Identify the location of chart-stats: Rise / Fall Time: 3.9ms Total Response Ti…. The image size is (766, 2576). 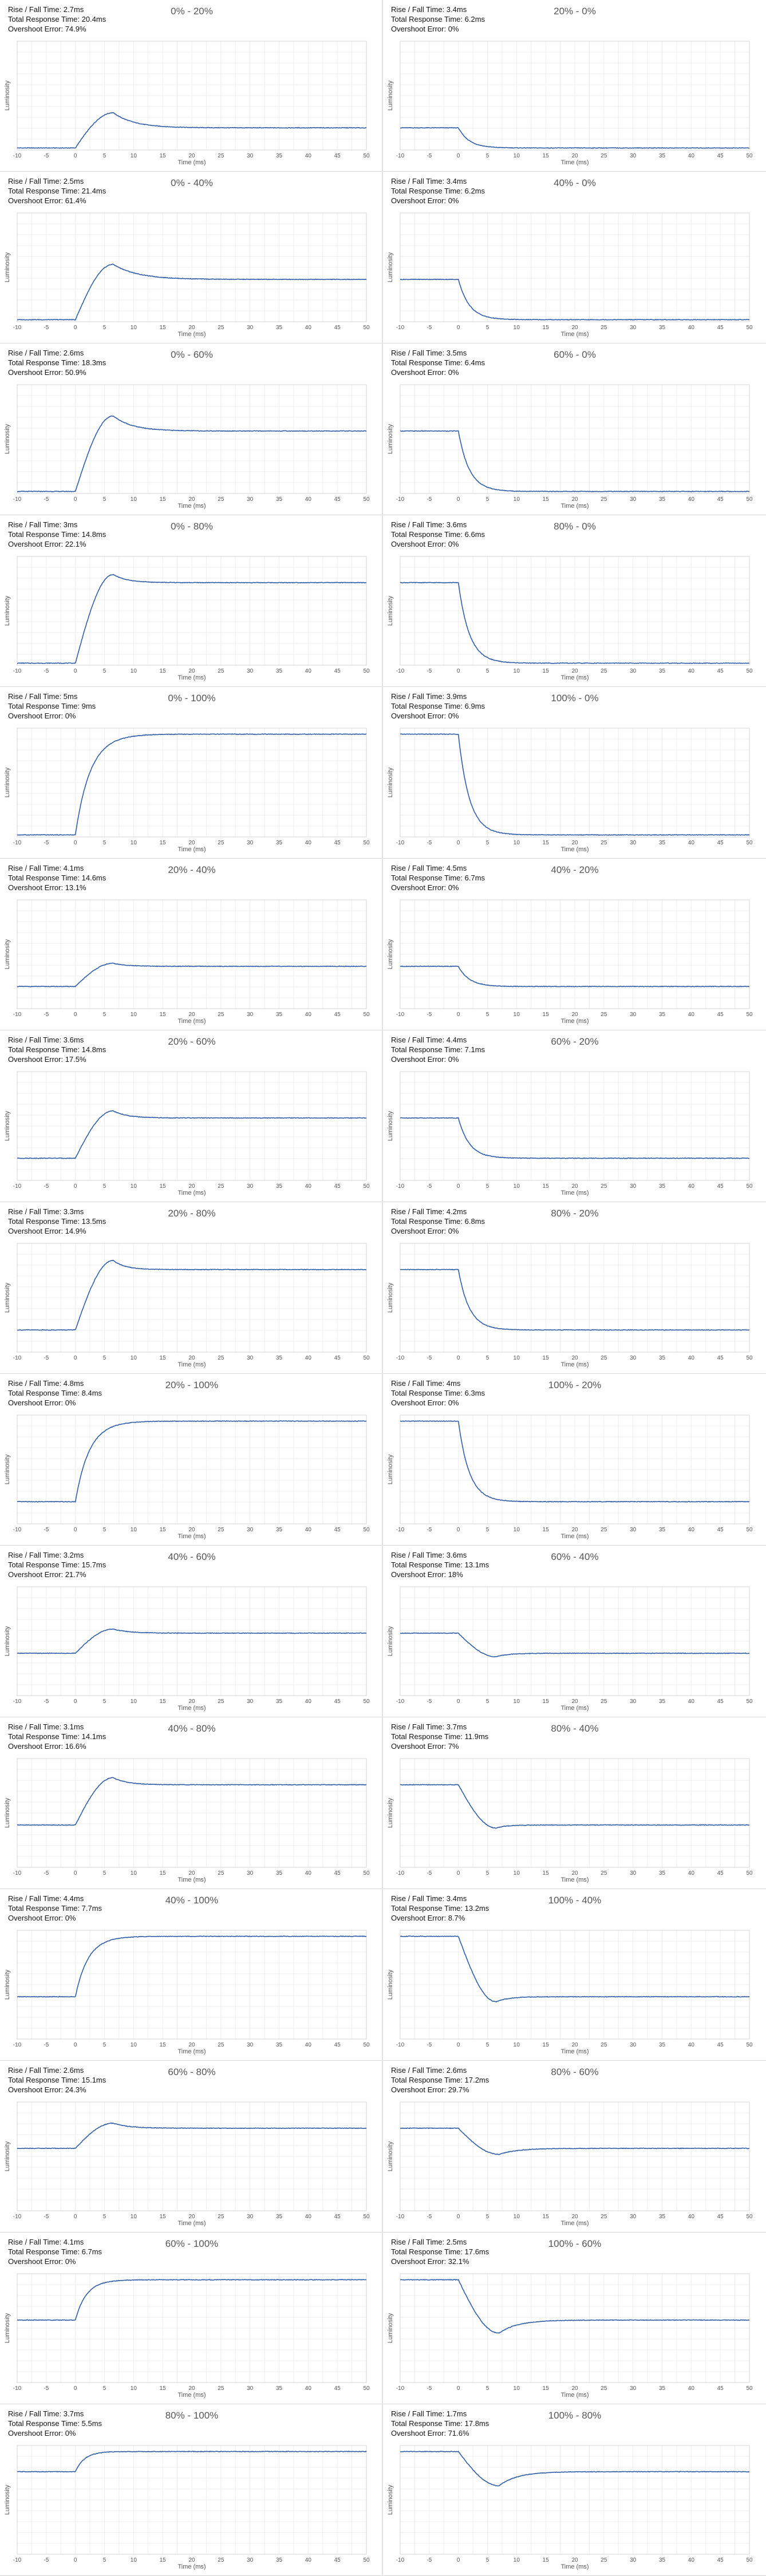
(438, 706).